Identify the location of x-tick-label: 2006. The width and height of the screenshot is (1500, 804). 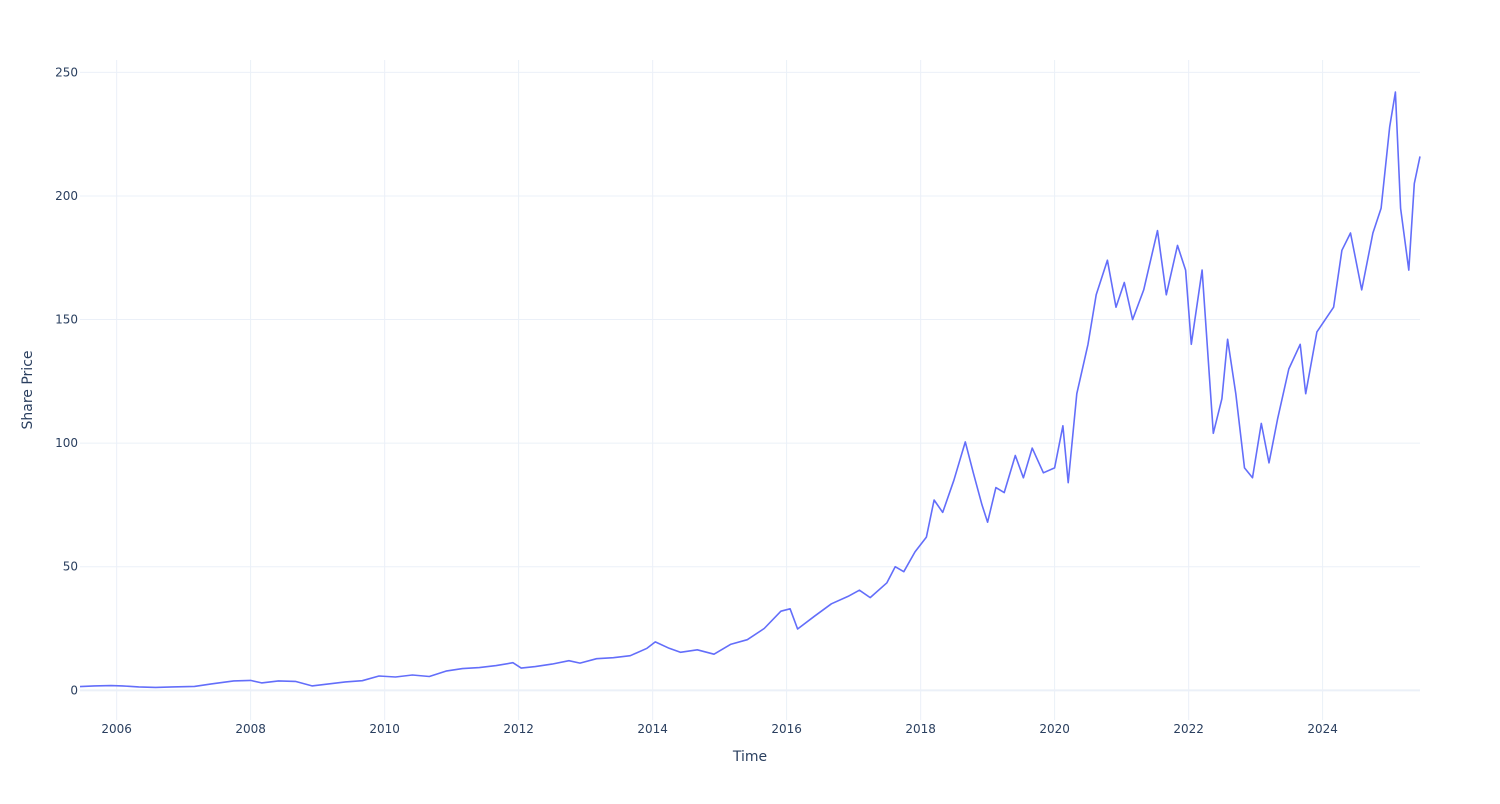
(116, 729).